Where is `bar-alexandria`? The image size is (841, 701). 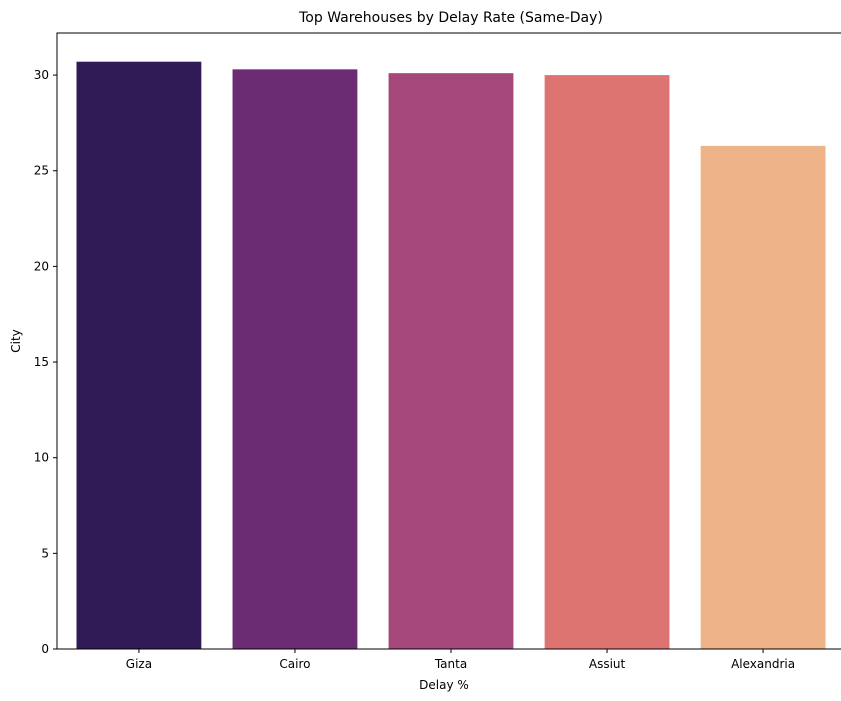
bar-alexandria is located at coordinates (763, 397).